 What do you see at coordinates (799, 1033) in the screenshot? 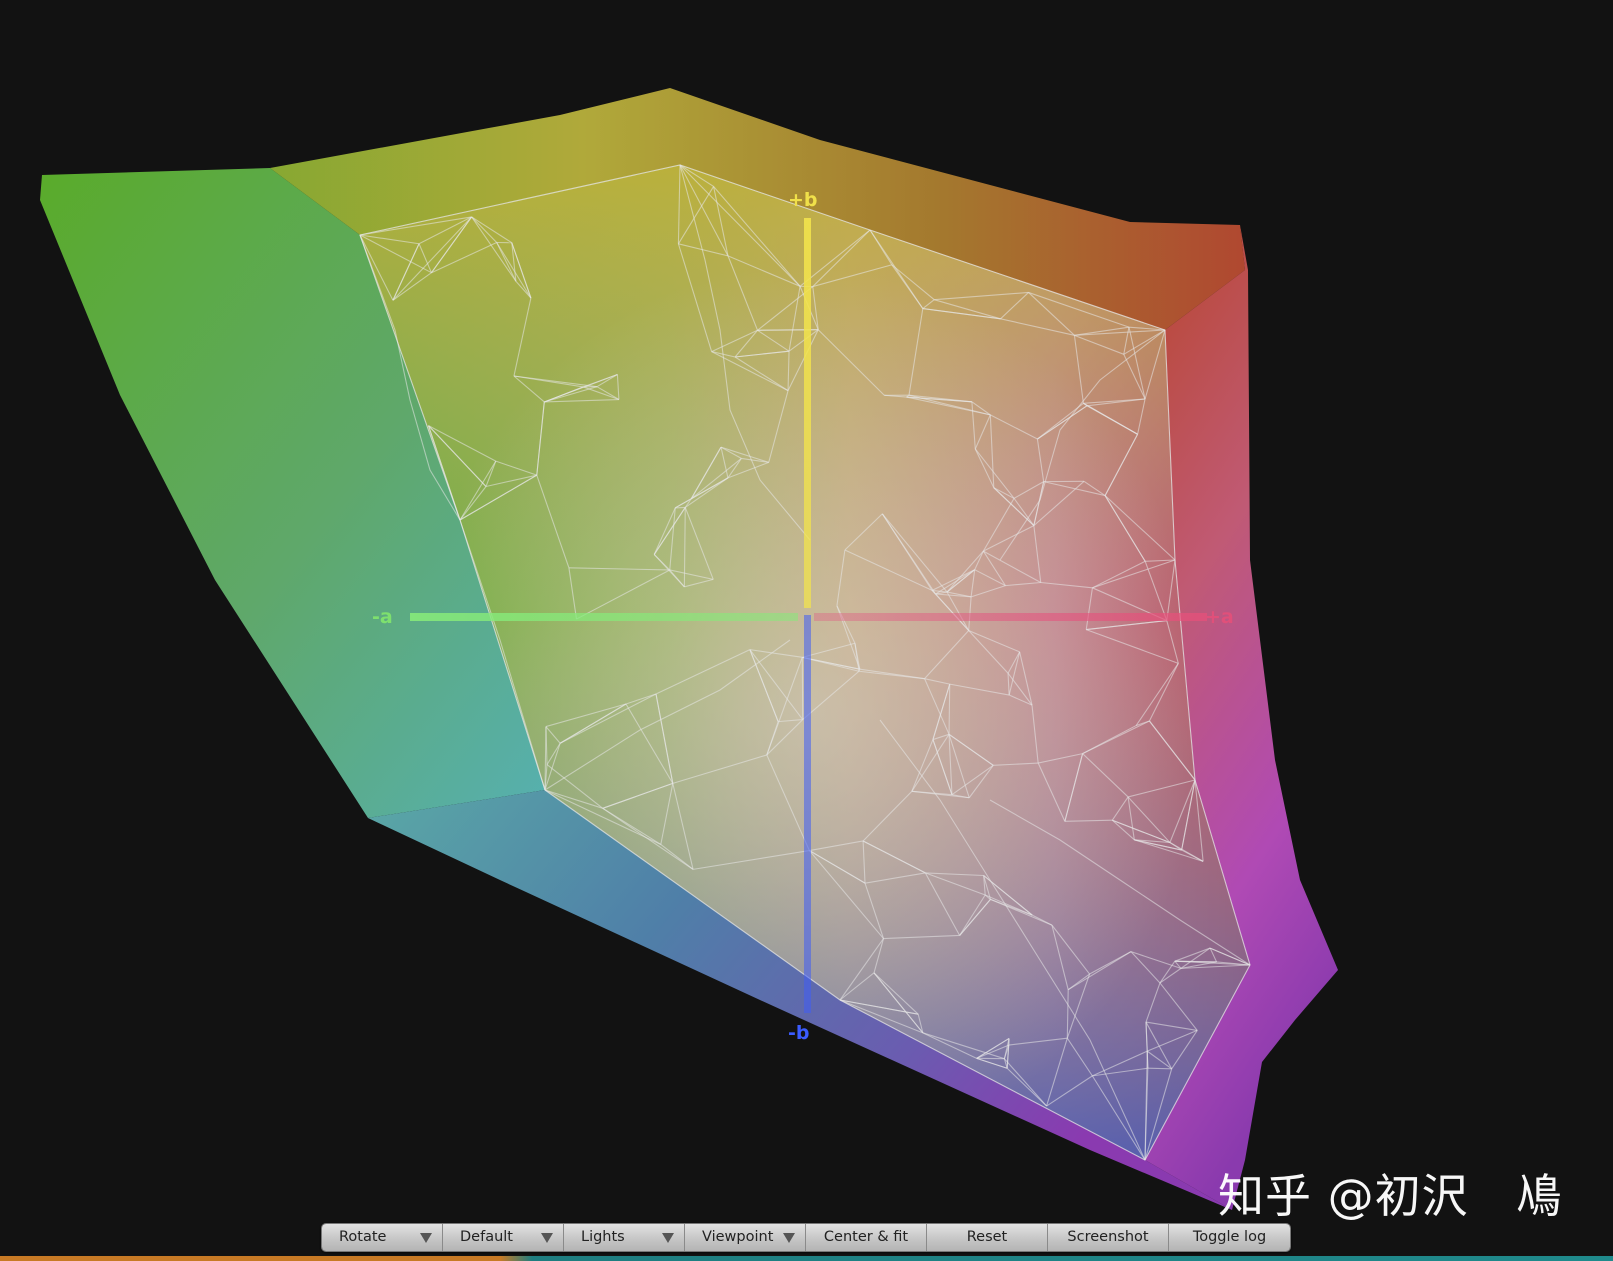
I see `axis-label-minus-b: -b` at bounding box center [799, 1033].